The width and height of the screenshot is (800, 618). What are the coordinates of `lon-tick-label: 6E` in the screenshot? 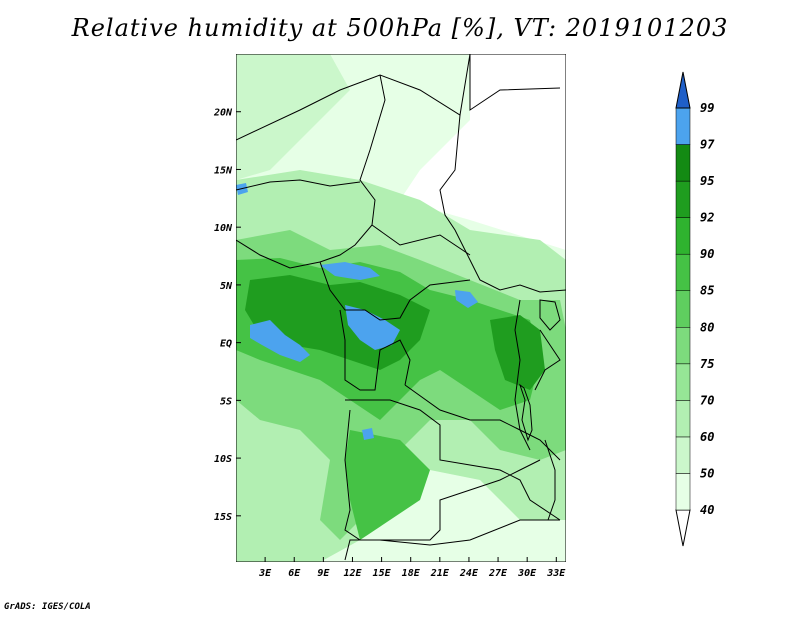 It's located at (294, 573).